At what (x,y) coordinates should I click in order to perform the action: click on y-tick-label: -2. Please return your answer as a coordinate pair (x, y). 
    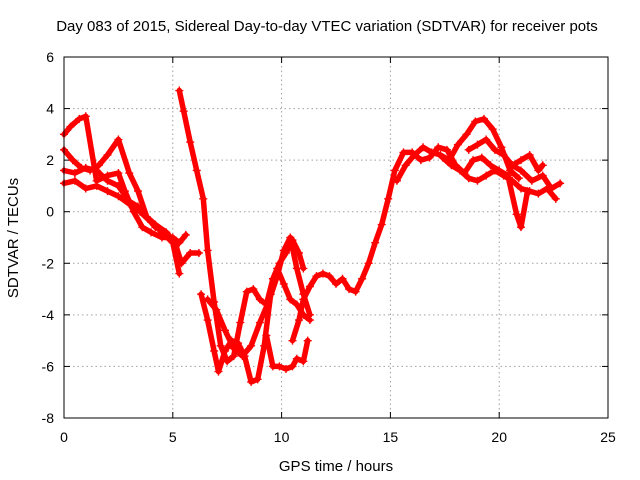
    Looking at the image, I should click on (48, 263).